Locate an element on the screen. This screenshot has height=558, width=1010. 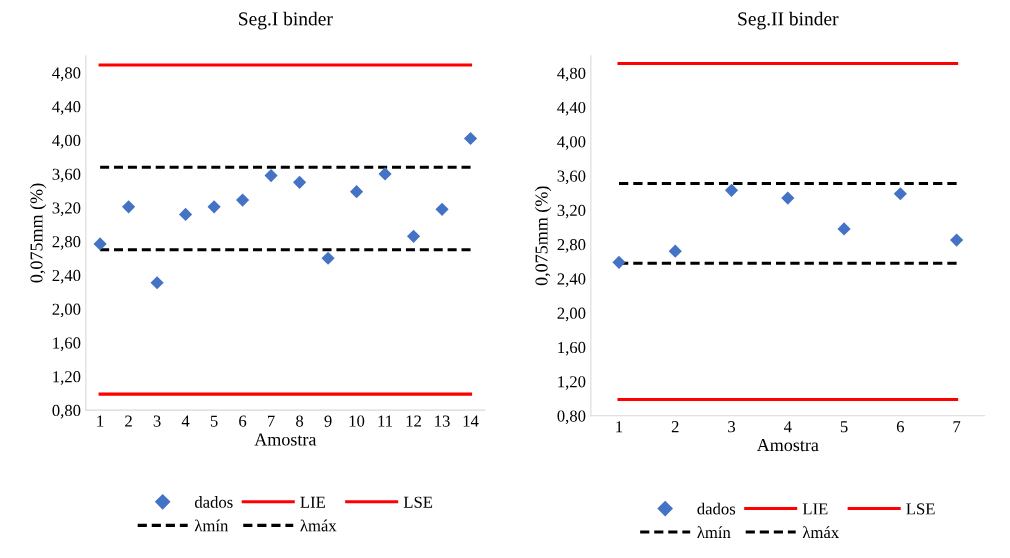
x-tick-label: 9 is located at coordinates (328, 421).